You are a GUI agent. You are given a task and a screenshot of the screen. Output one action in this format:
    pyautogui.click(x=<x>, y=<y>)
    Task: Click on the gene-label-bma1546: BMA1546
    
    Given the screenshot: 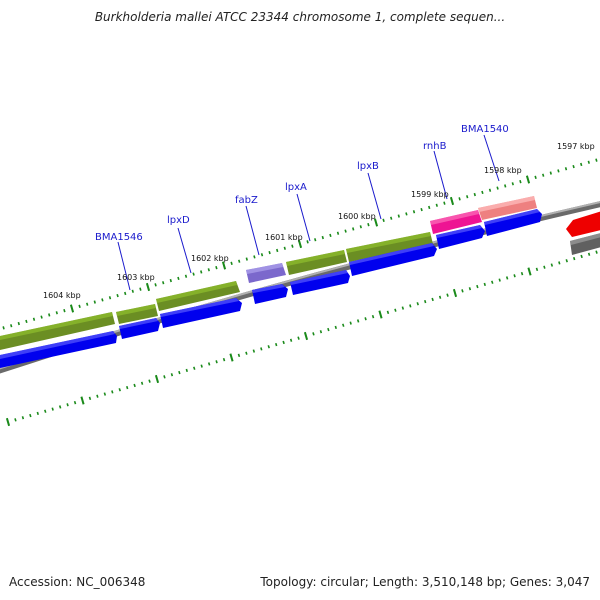 What is the action you would take?
    pyautogui.click(x=119, y=237)
    